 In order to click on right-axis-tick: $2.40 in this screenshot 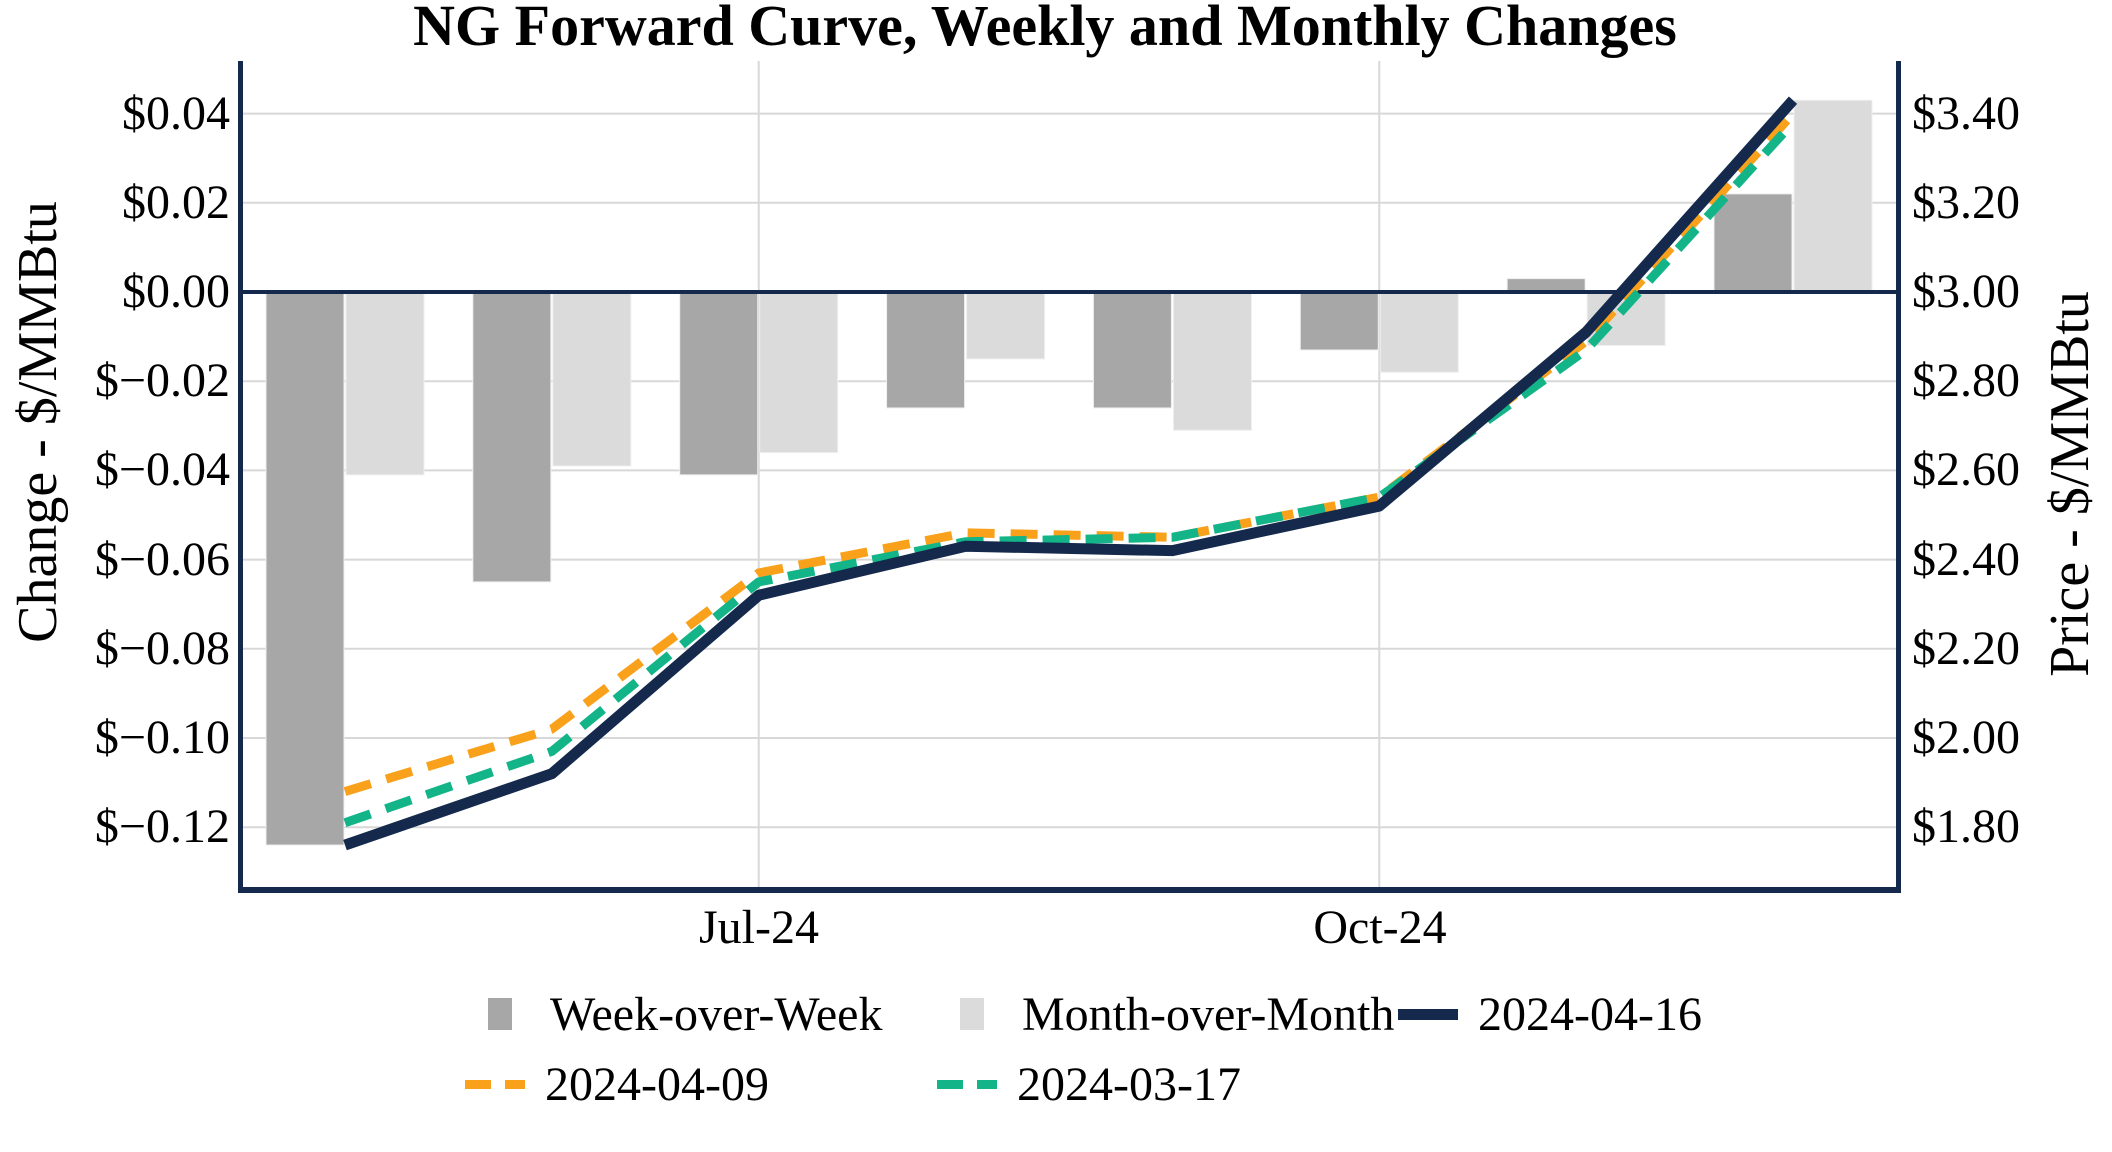, I will do `click(1966, 559)`.